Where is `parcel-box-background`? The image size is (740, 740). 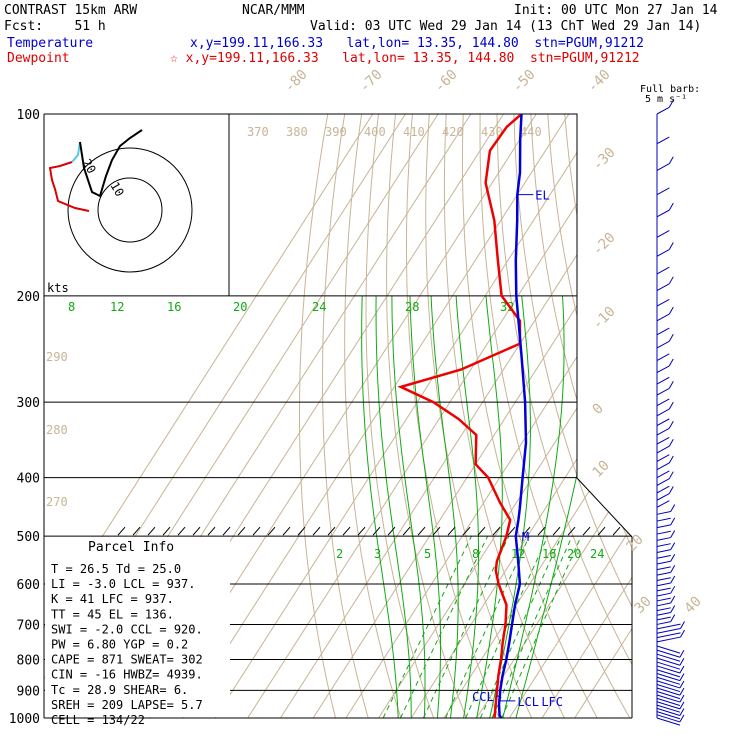
parcel-box-background is located at coordinates (137, 627).